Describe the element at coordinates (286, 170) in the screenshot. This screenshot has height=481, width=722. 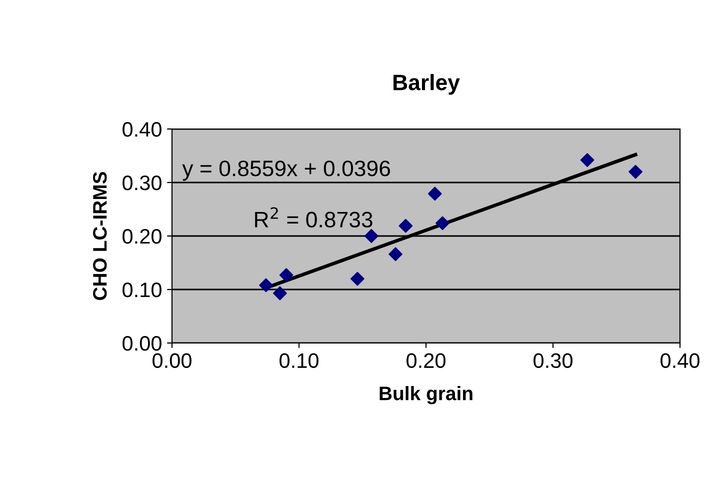
I see `annotation: y = 0.8559x + 0.0396` at that location.